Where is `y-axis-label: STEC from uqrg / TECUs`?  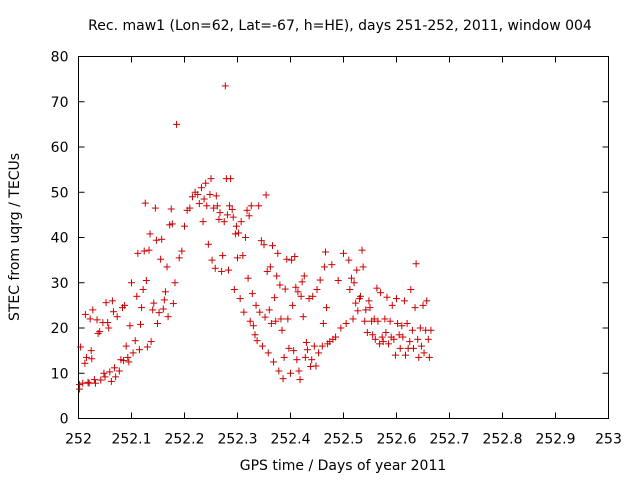 y-axis-label: STEC from uqrg / TECUs is located at coordinates (15, 237).